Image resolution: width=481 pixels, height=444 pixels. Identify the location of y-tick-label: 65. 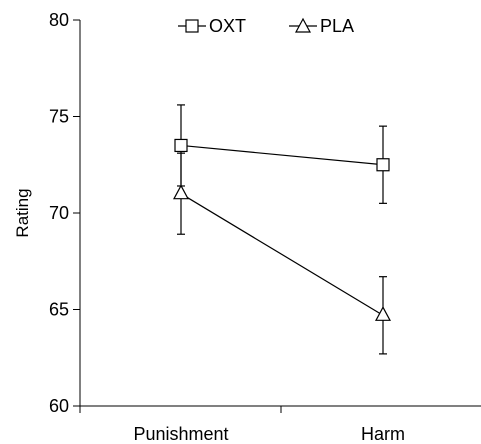
(59, 310).